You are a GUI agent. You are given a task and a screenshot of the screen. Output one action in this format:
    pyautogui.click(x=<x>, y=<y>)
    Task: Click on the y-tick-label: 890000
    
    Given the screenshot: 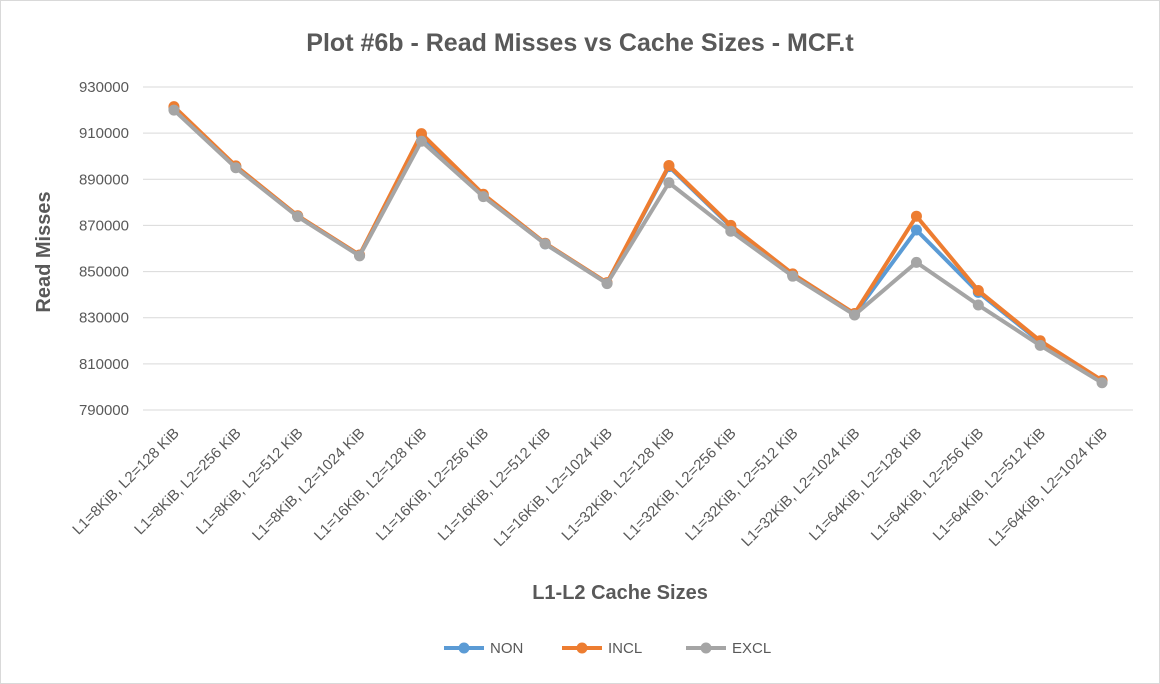 What is the action you would take?
    pyautogui.click(x=104, y=179)
    